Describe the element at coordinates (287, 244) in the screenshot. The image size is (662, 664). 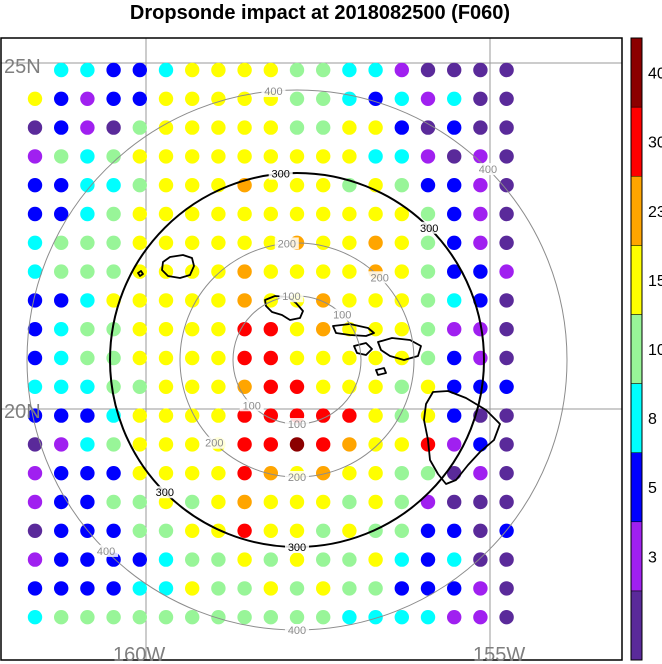
I see `ring-label: 200` at that location.